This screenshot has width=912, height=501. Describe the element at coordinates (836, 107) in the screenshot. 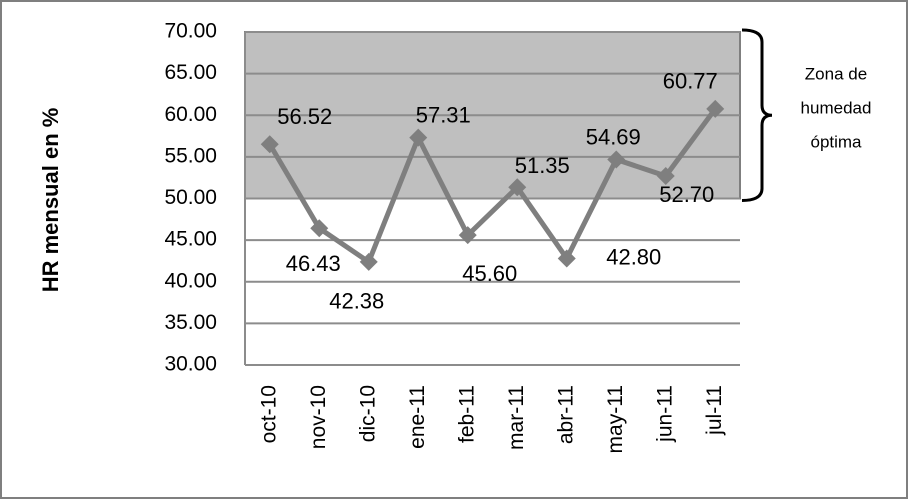

I see `zone-label: humedad` at that location.